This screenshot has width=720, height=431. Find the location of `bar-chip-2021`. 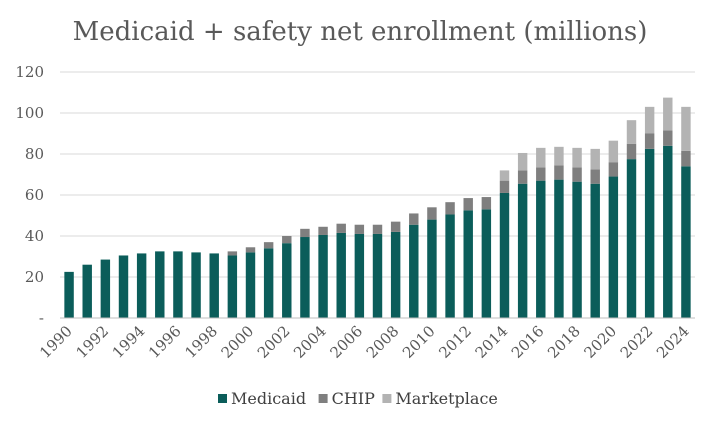

bar-chip-2021 is located at coordinates (631, 151).